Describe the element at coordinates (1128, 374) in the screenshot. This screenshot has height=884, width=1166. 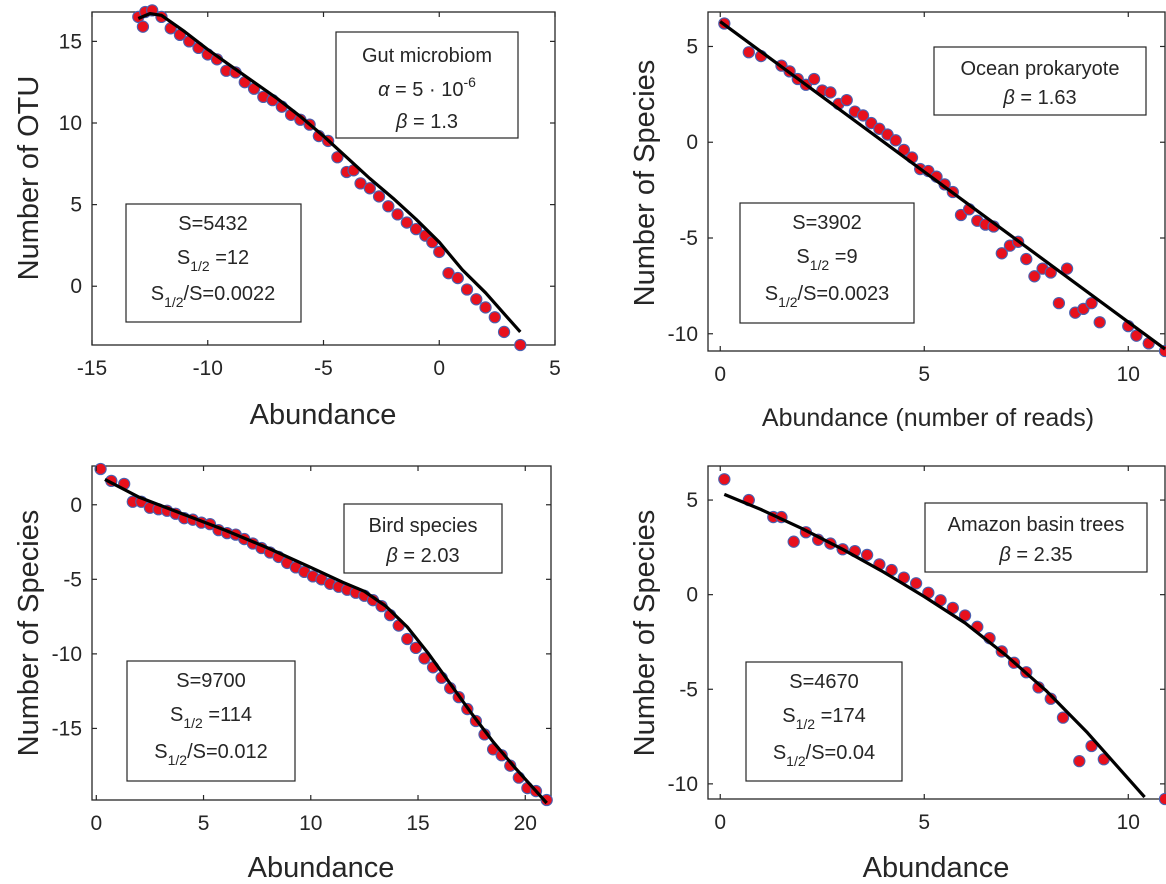
I see `x-tick-label: 10` at that location.